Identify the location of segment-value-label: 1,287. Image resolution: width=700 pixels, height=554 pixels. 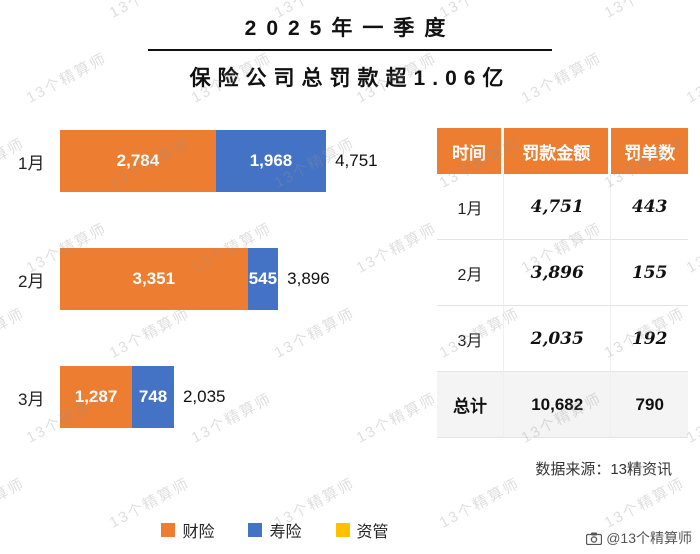
(96, 396).